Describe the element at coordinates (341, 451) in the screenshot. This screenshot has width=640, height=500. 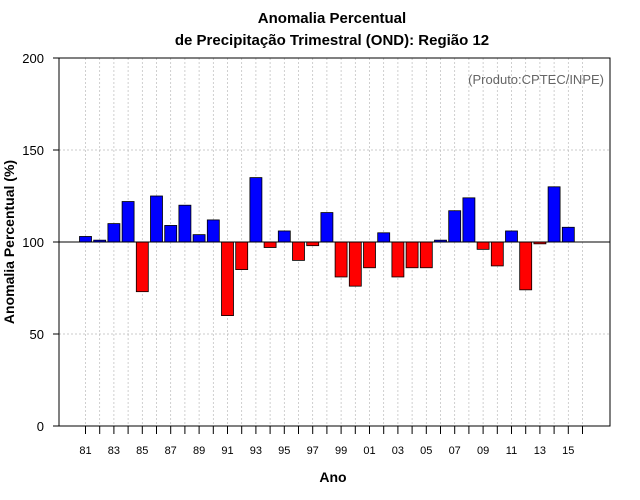
I see `x-tick-label: 99` at that location.